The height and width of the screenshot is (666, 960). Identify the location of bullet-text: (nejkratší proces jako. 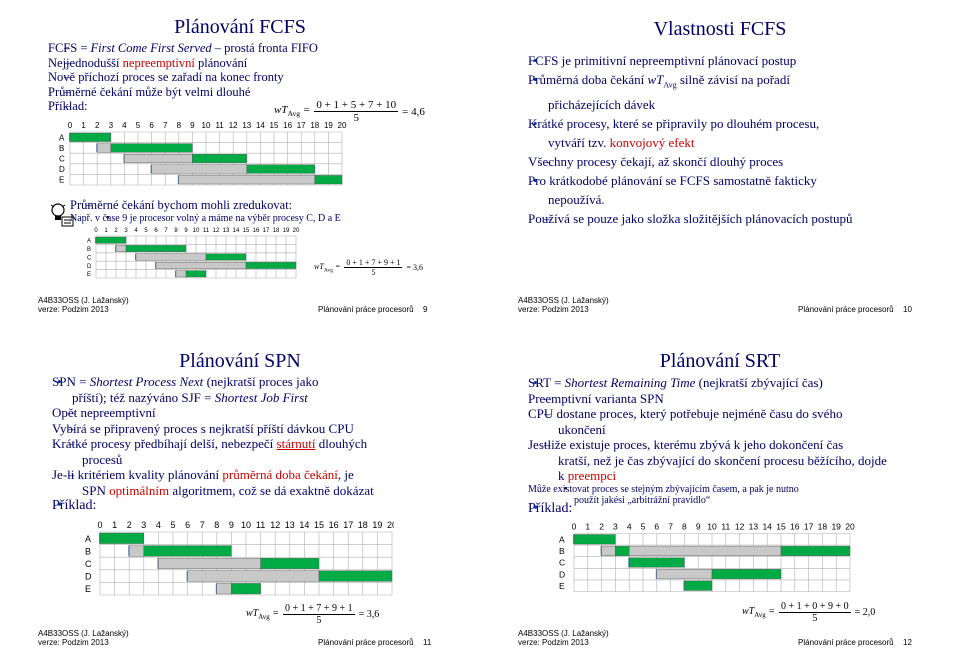
(261, 381).